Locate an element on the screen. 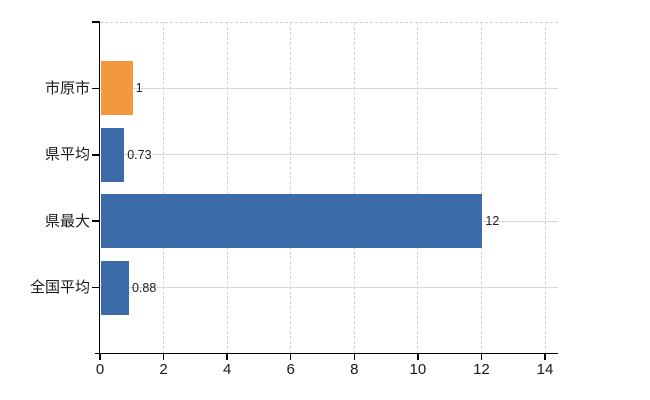 The height and width of the screenshot is (400, 650). bar-value-label: 0.88 is located at coordinates (144, 287).